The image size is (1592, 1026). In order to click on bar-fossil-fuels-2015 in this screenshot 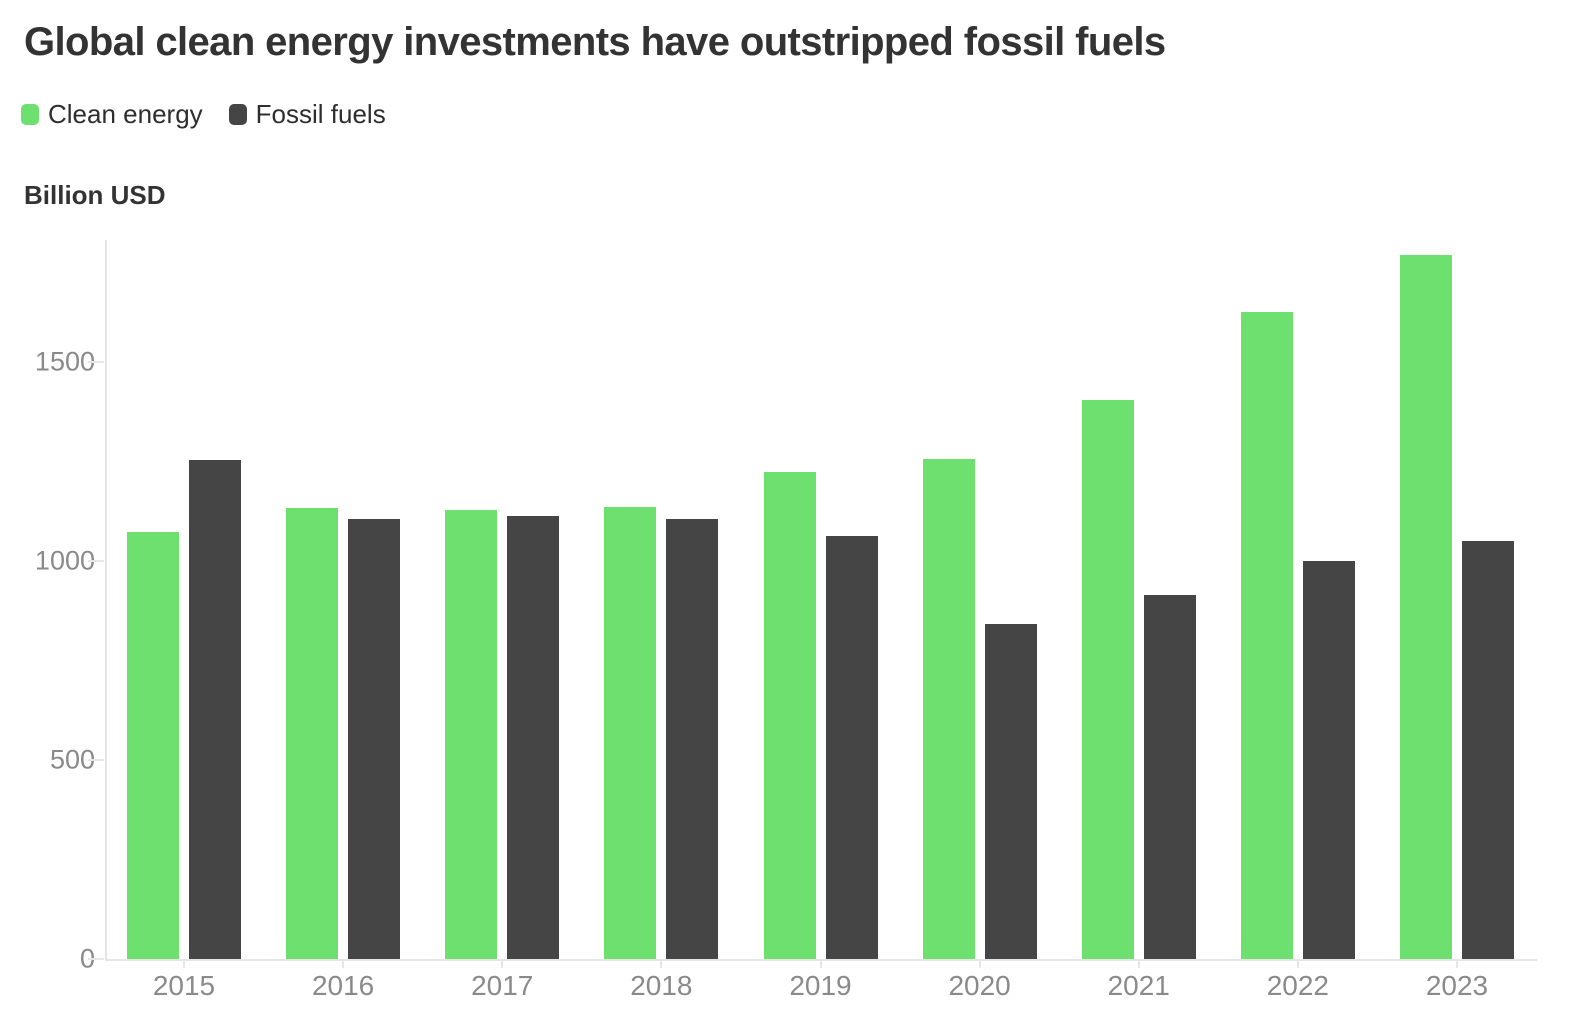, I will do `click(215, 709)`.